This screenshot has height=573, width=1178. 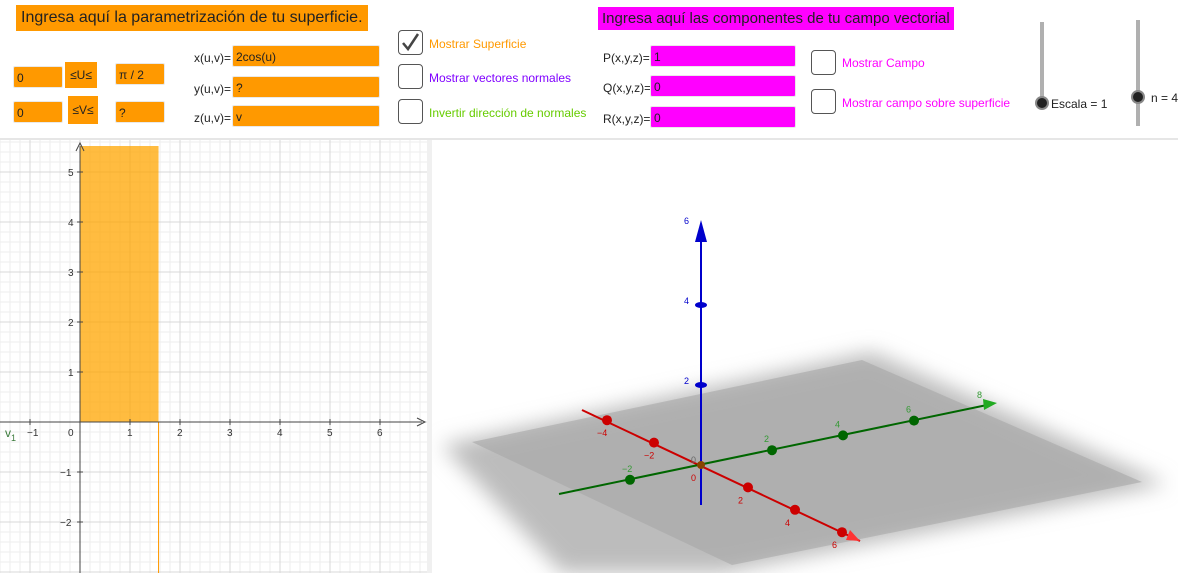 What do you see at coordinates (979, 395) in the screenshot?
I see `y-tick-label-3d: 8` at bounding box center [979, 395].